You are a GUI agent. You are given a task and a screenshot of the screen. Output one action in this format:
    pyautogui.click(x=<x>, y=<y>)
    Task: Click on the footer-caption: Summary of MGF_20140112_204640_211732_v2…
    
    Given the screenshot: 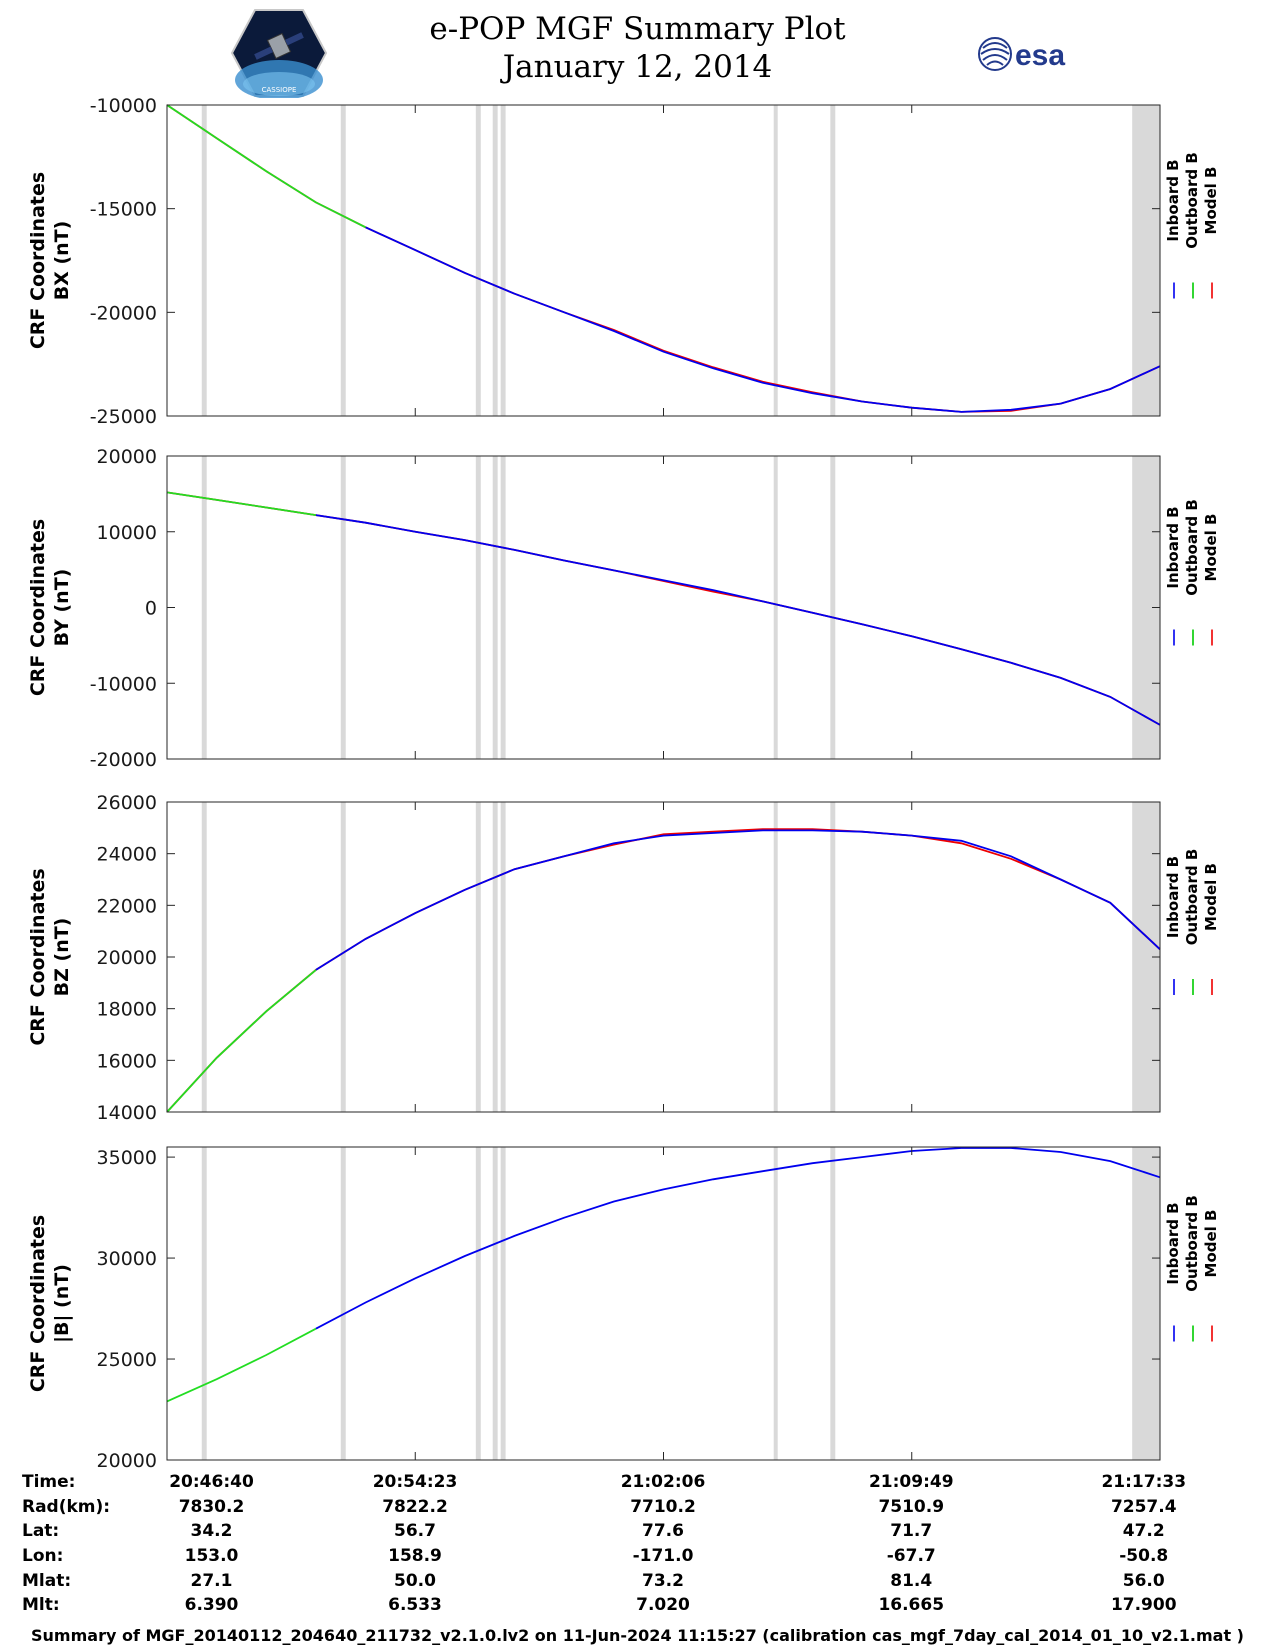 What is the action you would take?
    pyautogui.click(x=637, y=1635)
    